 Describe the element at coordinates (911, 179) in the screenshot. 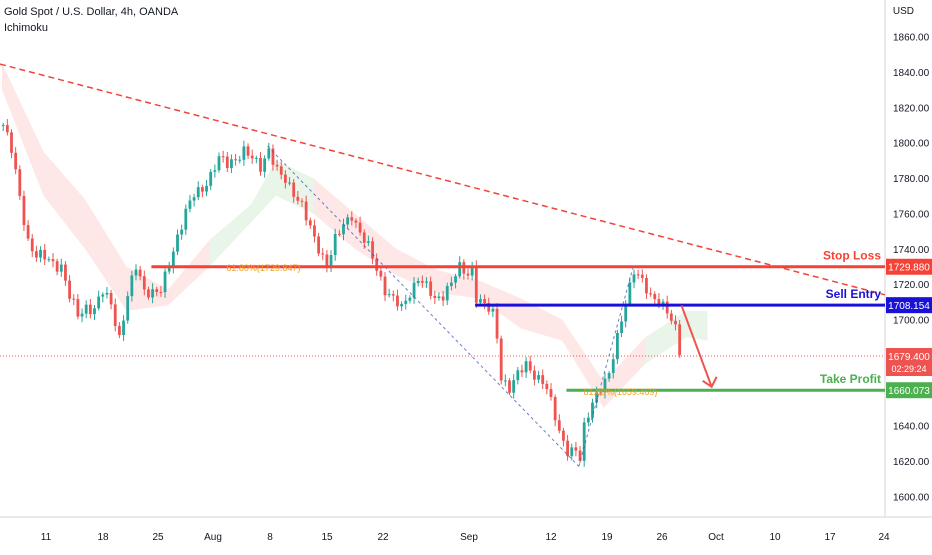

I see `y-tick-label: 1780.00` at that location.